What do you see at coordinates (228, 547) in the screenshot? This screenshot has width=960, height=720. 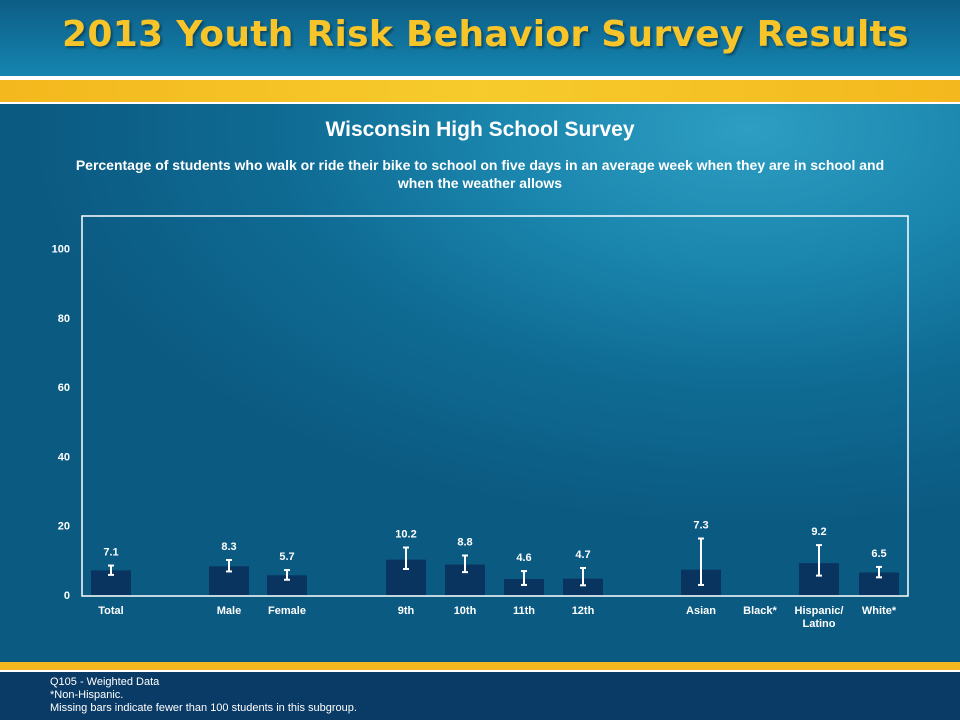 I see `data-label: 8.3` at bounding box center [228, 547].